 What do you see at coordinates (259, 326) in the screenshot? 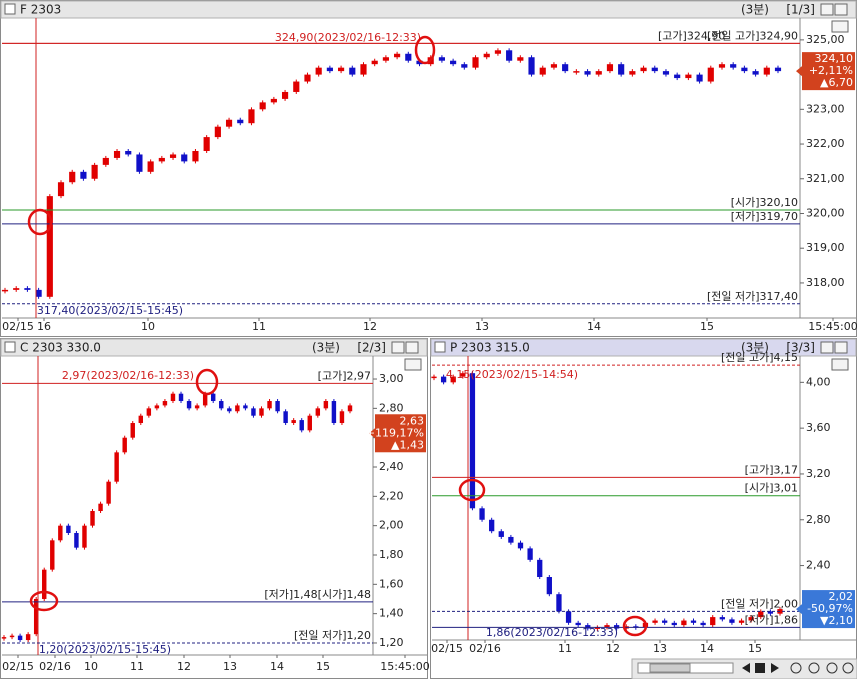
I see `x-tick-label: 11` at bounding box center [259, 326].